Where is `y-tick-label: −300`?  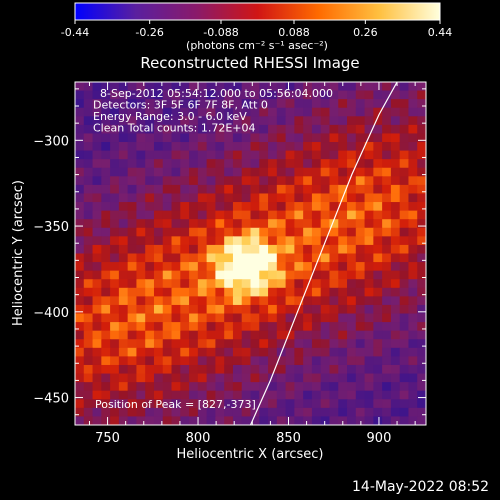
y-tick-label: −300 is located at coordinates (51, 141).